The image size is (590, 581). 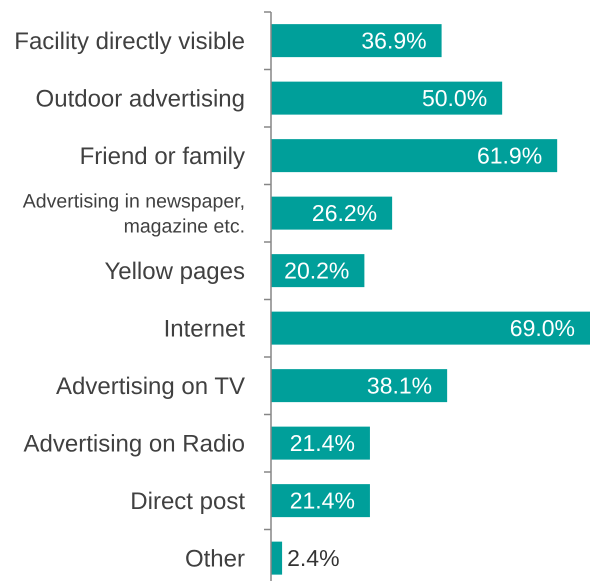 I want to click on y-tick-label: Yellow pages, so click(x=174, y=272).